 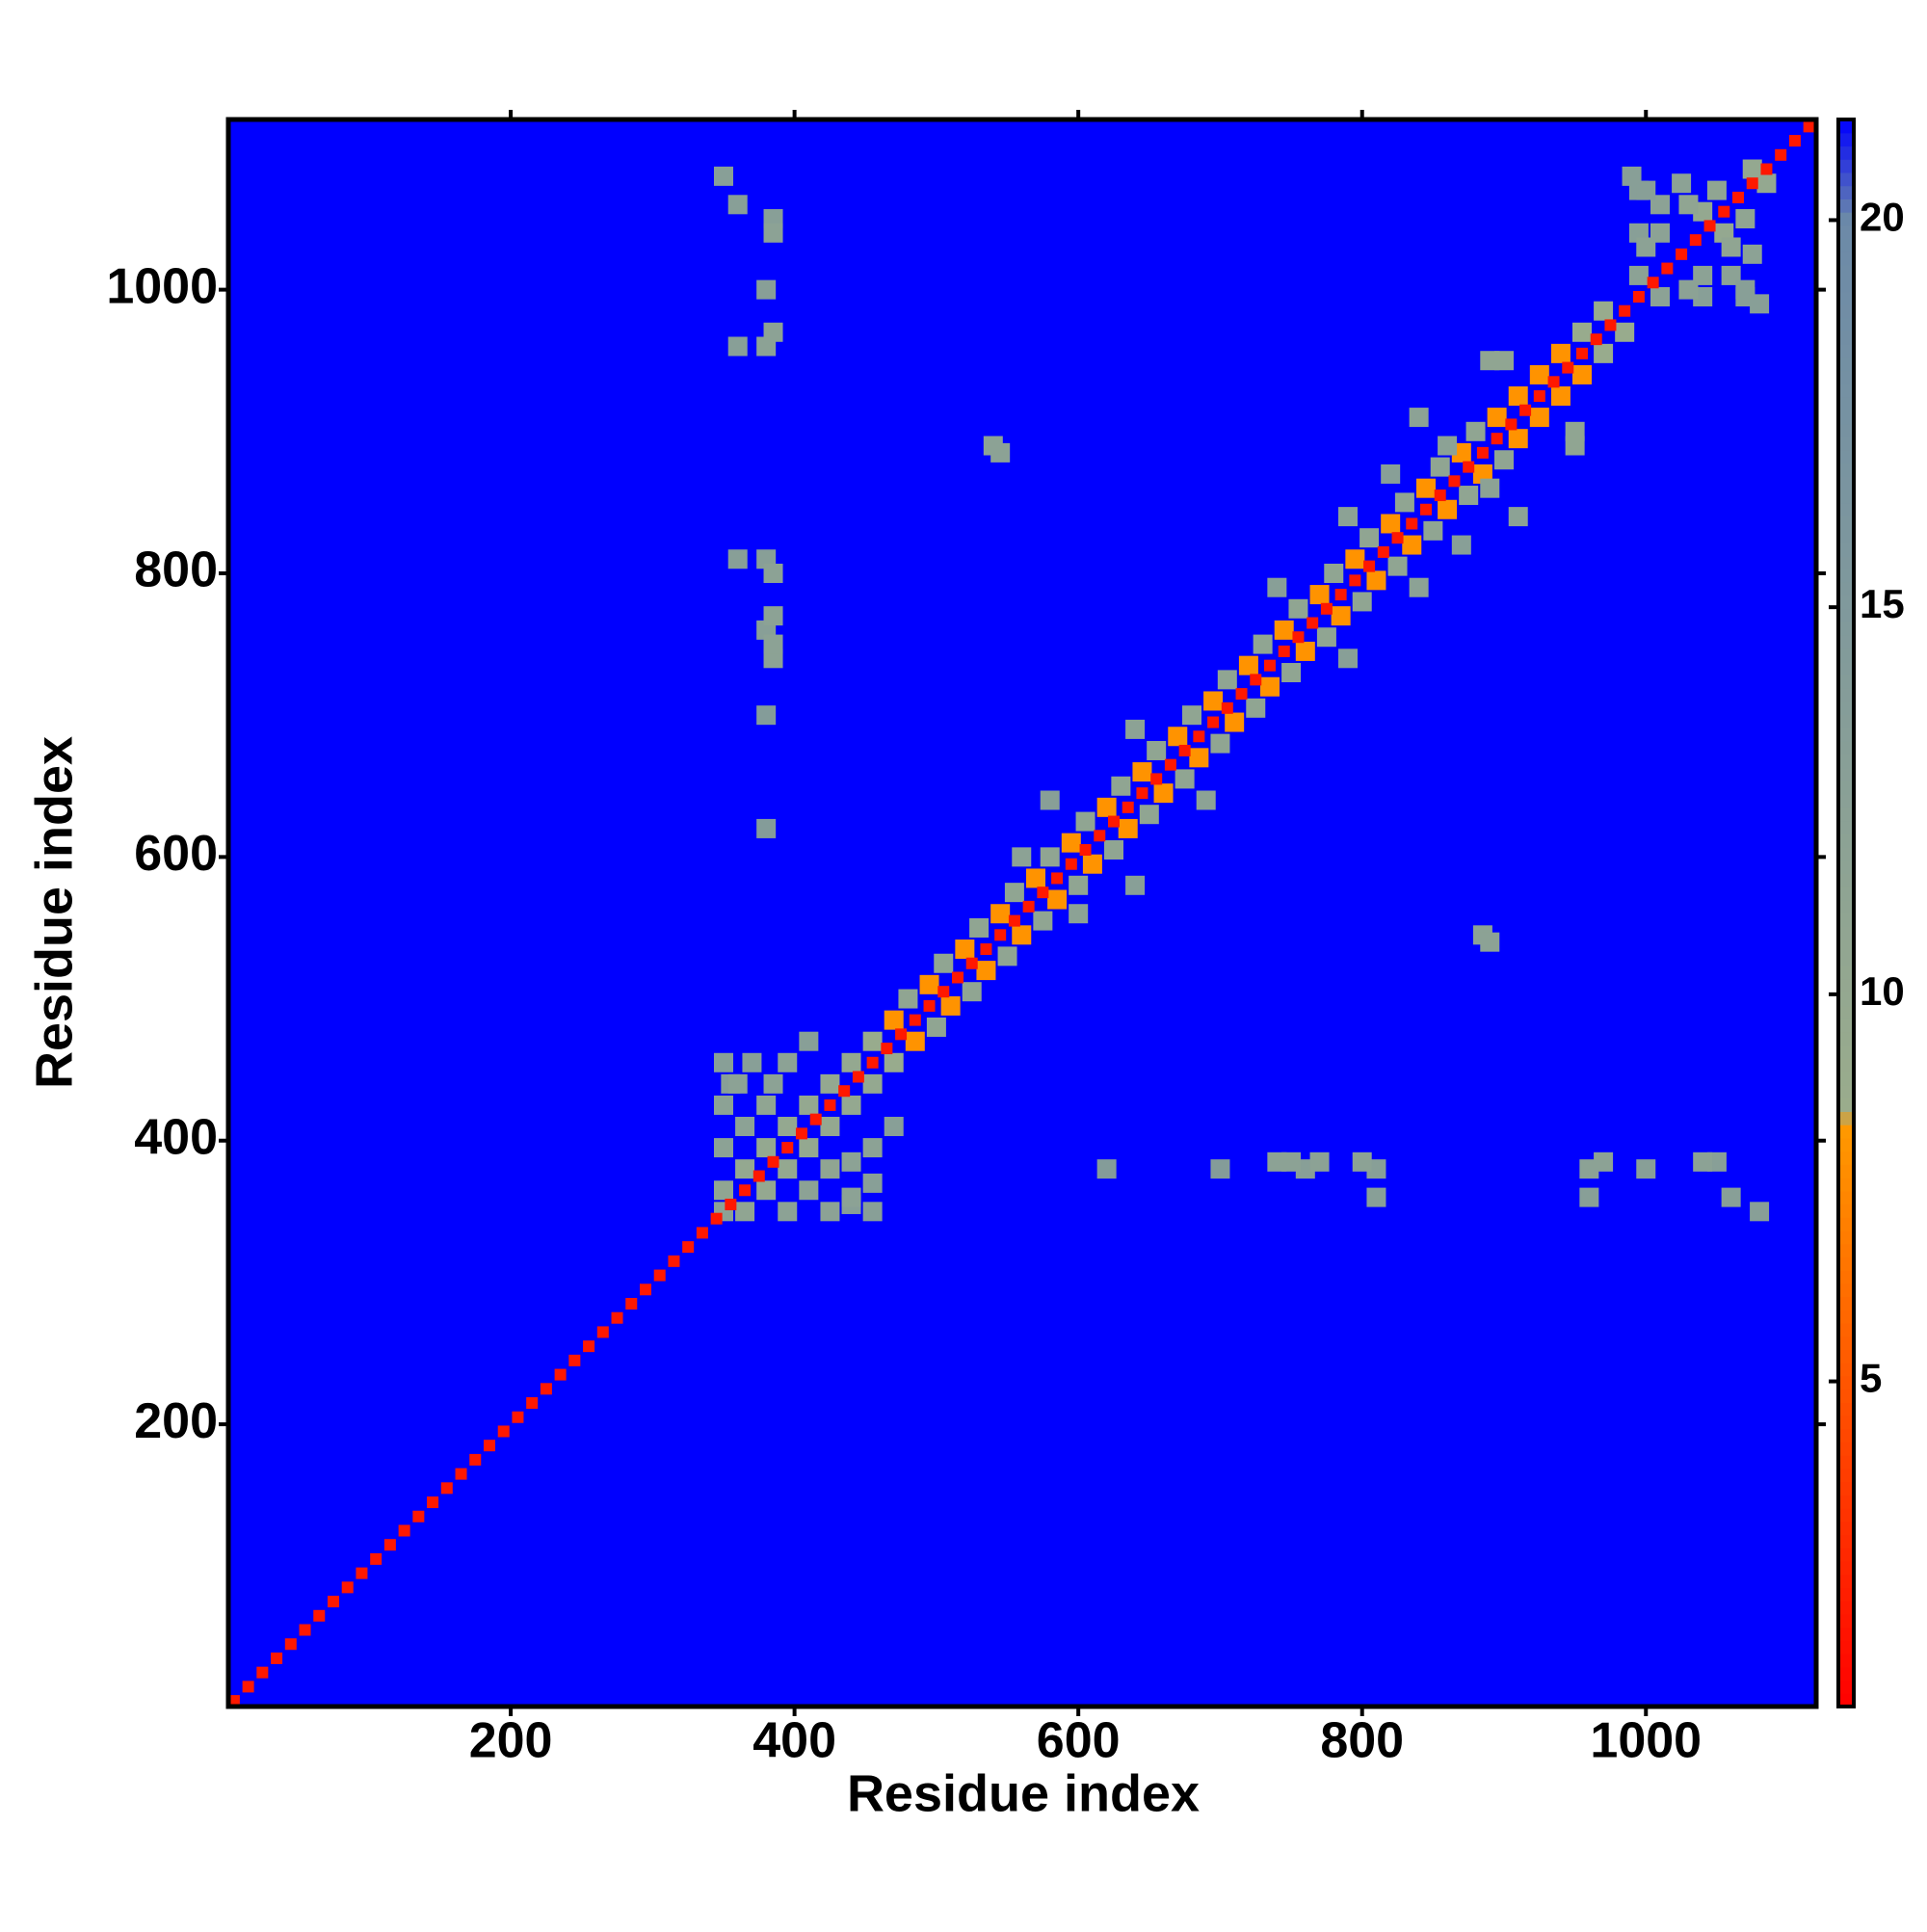 What do you see at coordinates (176, 570) in the screenshot?
I see `y-tick-label: 800` at bounding box center [176, 570].